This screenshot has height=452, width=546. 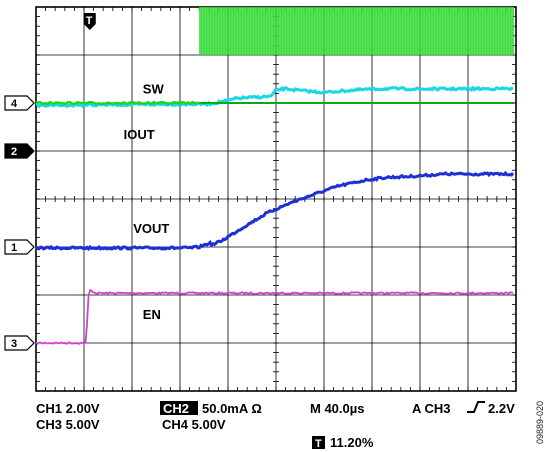 What do you see at coordinates (50, 182) in the screenshot?
I see `channel-markers: 4 2 1 3 T` at bounding box center [50, 182].